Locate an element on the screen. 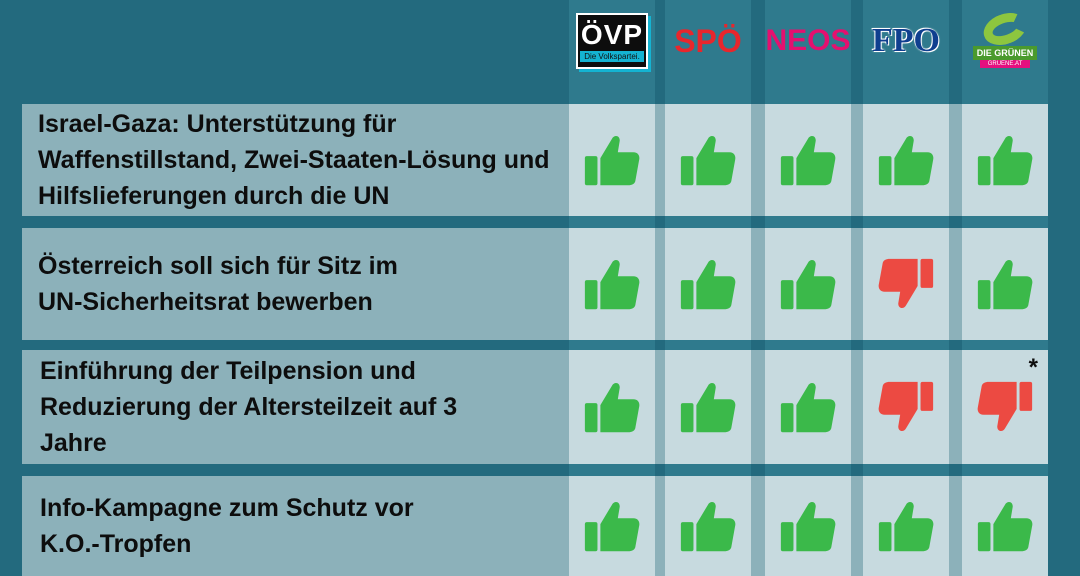  party-logo-neos: NEOS is located at coordinates (808, 41).